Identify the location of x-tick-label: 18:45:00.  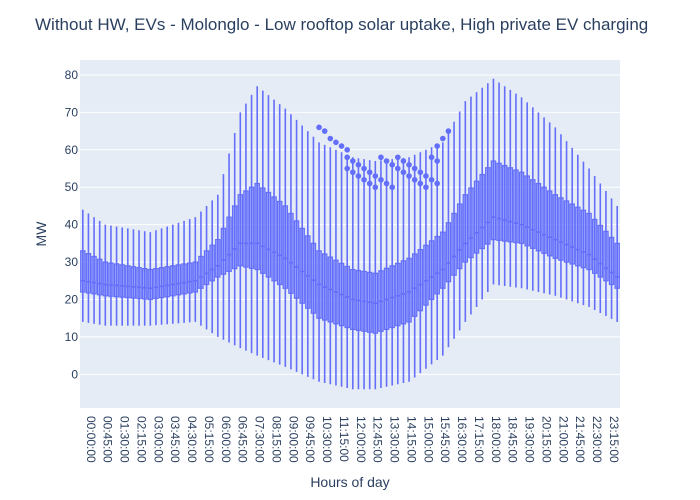
(513, 439).